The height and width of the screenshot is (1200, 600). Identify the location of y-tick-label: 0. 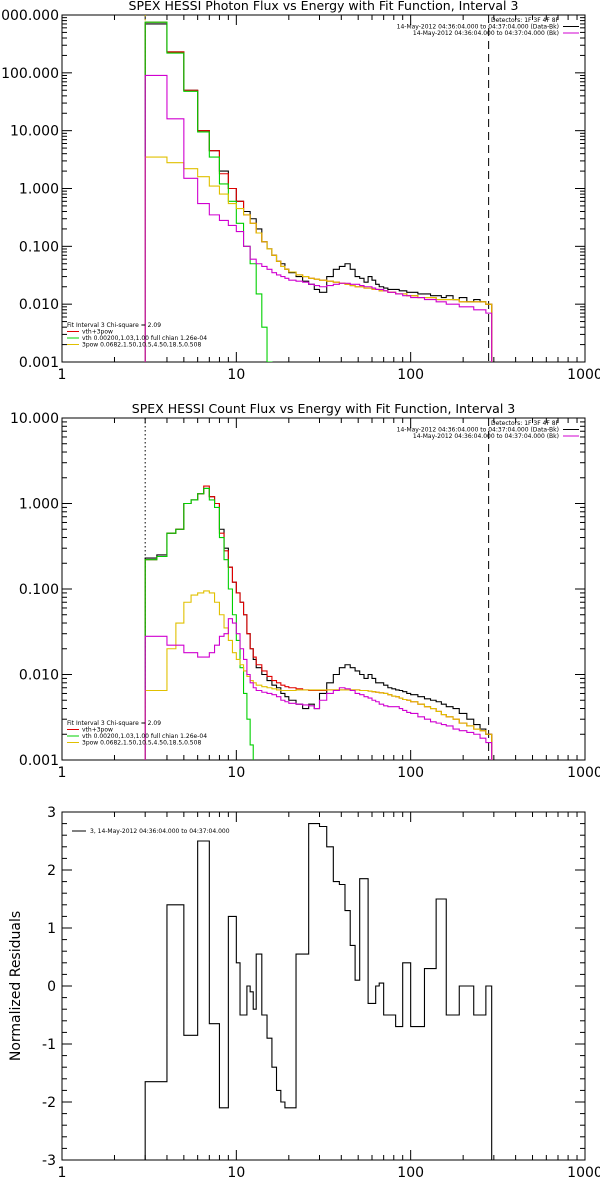
(51, 987).